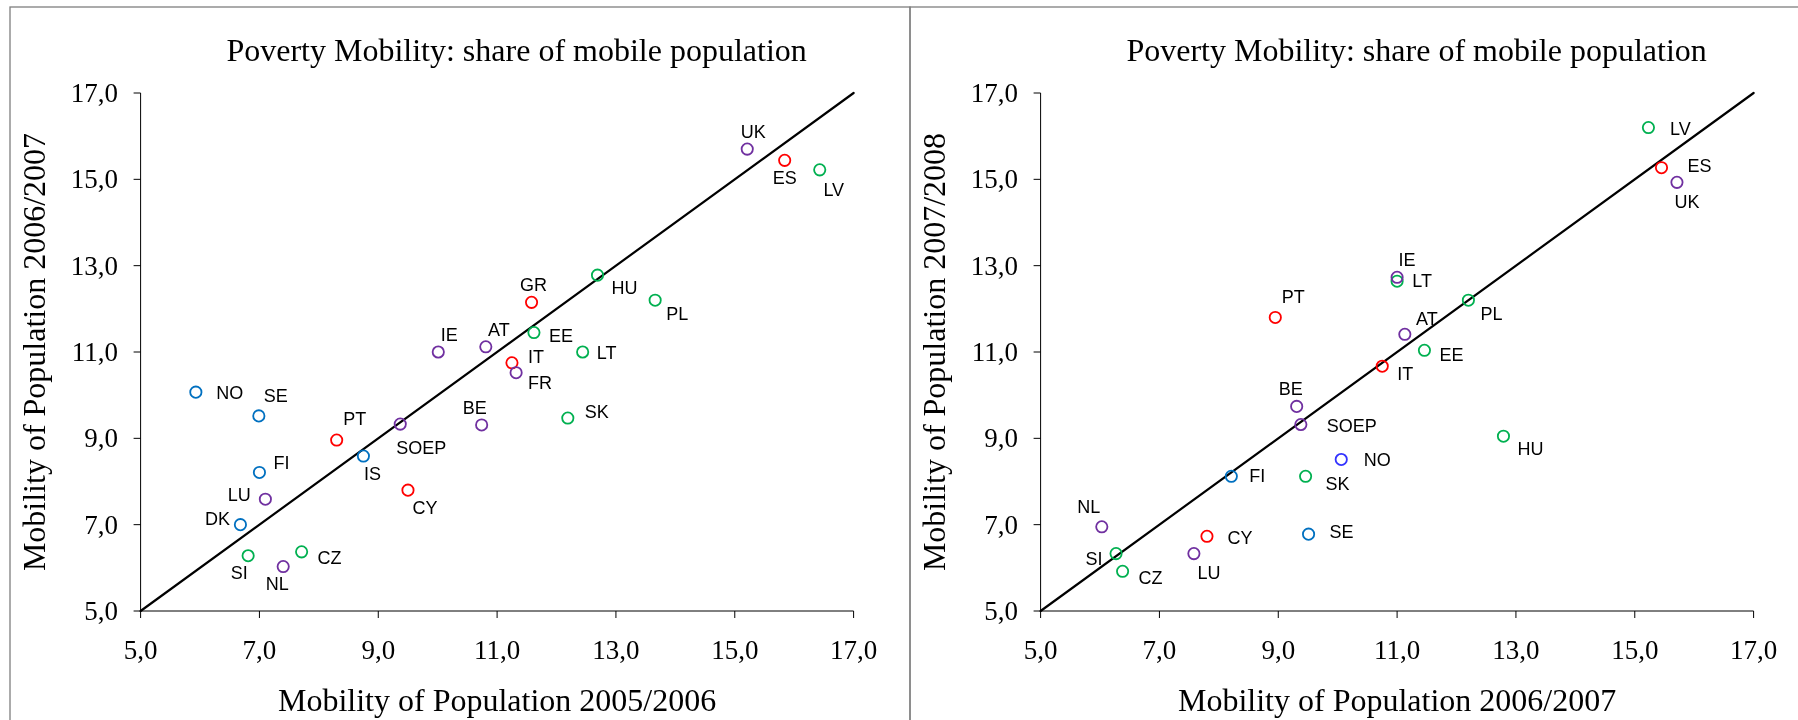  I want to click on x-axis-title: Mobility of Population 2005/2006, so click(497, 700).